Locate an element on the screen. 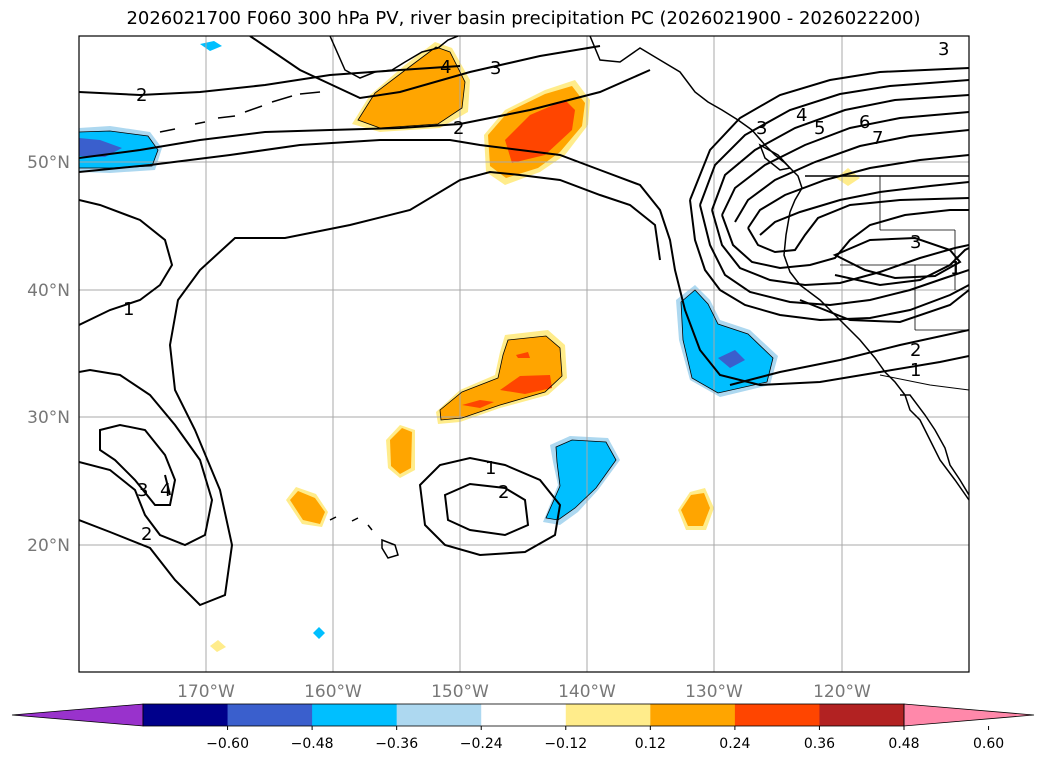 The height and width of the screenshot is (765, 1047). colorbar-tick-label: −0.60 is located at coordinates (227, 744).